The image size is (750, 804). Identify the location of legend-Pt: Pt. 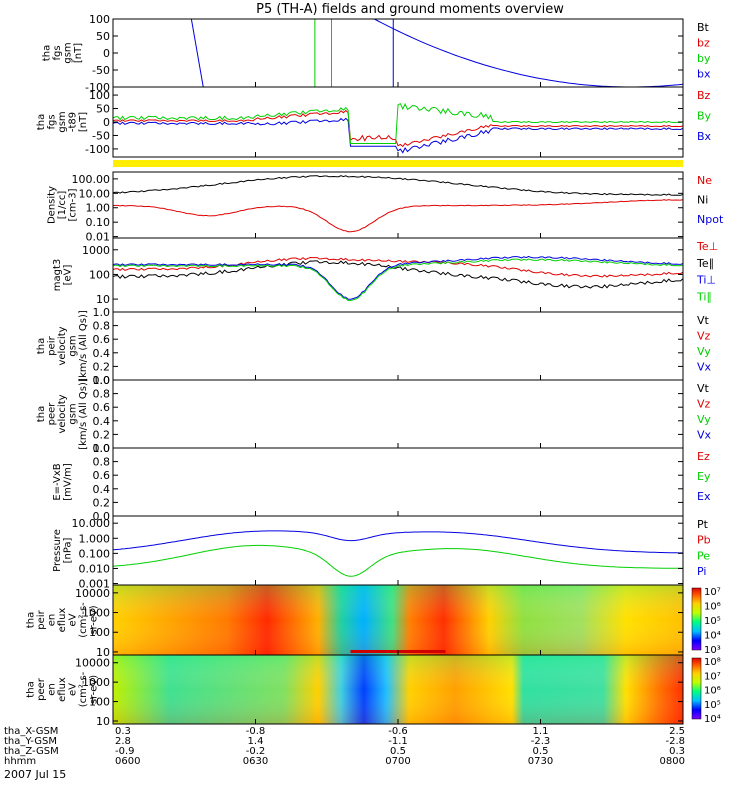
(703, 524).